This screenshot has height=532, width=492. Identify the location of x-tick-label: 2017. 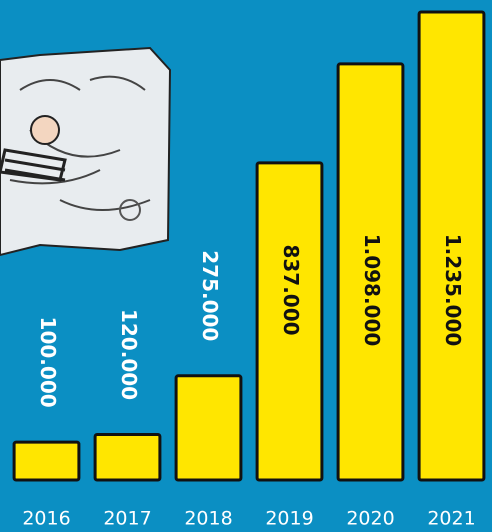
(127, 519).